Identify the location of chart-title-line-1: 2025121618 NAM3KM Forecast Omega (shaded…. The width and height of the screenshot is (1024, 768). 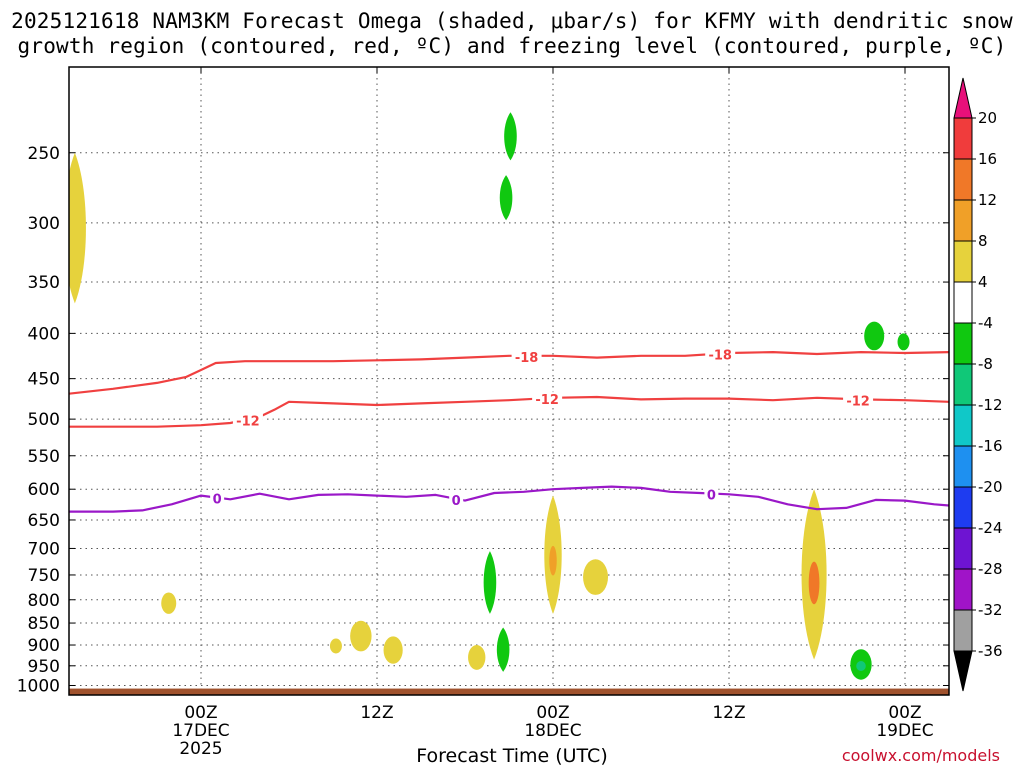
(512, 21).